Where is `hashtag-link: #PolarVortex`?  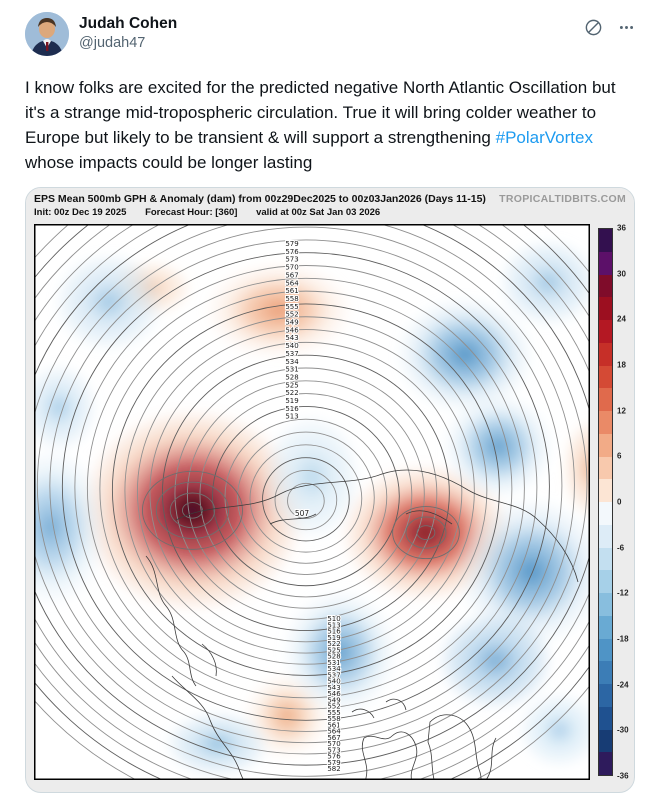
hashtag-link: #PolarVortex is located at coordinates (544, 137).